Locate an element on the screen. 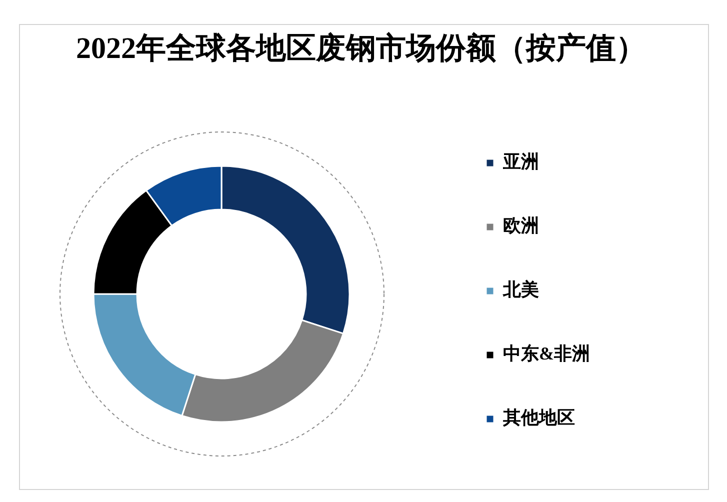 The height and width of the screenshot is (502, 727). legend-label: 亚洲 is located at coordinates (521, 162).